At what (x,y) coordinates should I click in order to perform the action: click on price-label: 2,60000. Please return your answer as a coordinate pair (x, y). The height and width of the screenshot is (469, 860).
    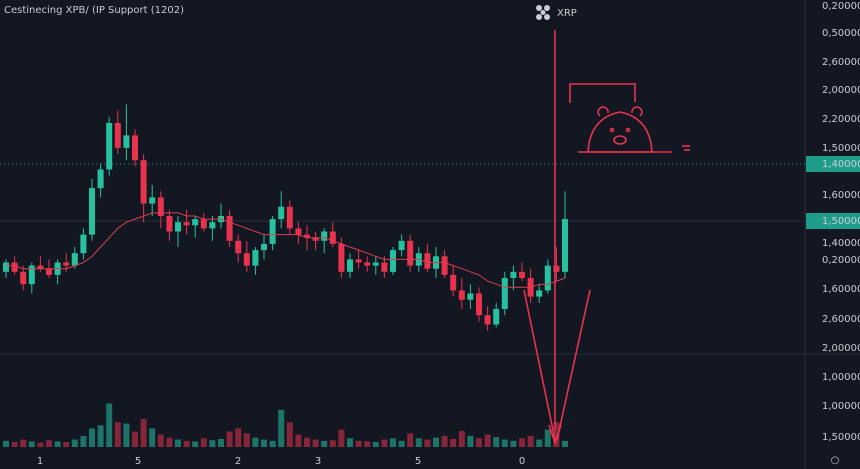
    Looking at the image, I should click on (841, 319).